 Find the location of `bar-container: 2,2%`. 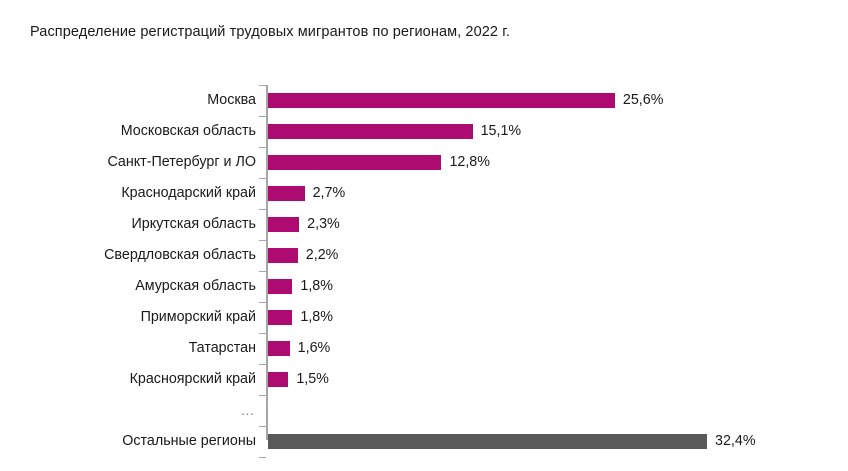

bar-container: 2,2% is located at coordinates (558, 255).